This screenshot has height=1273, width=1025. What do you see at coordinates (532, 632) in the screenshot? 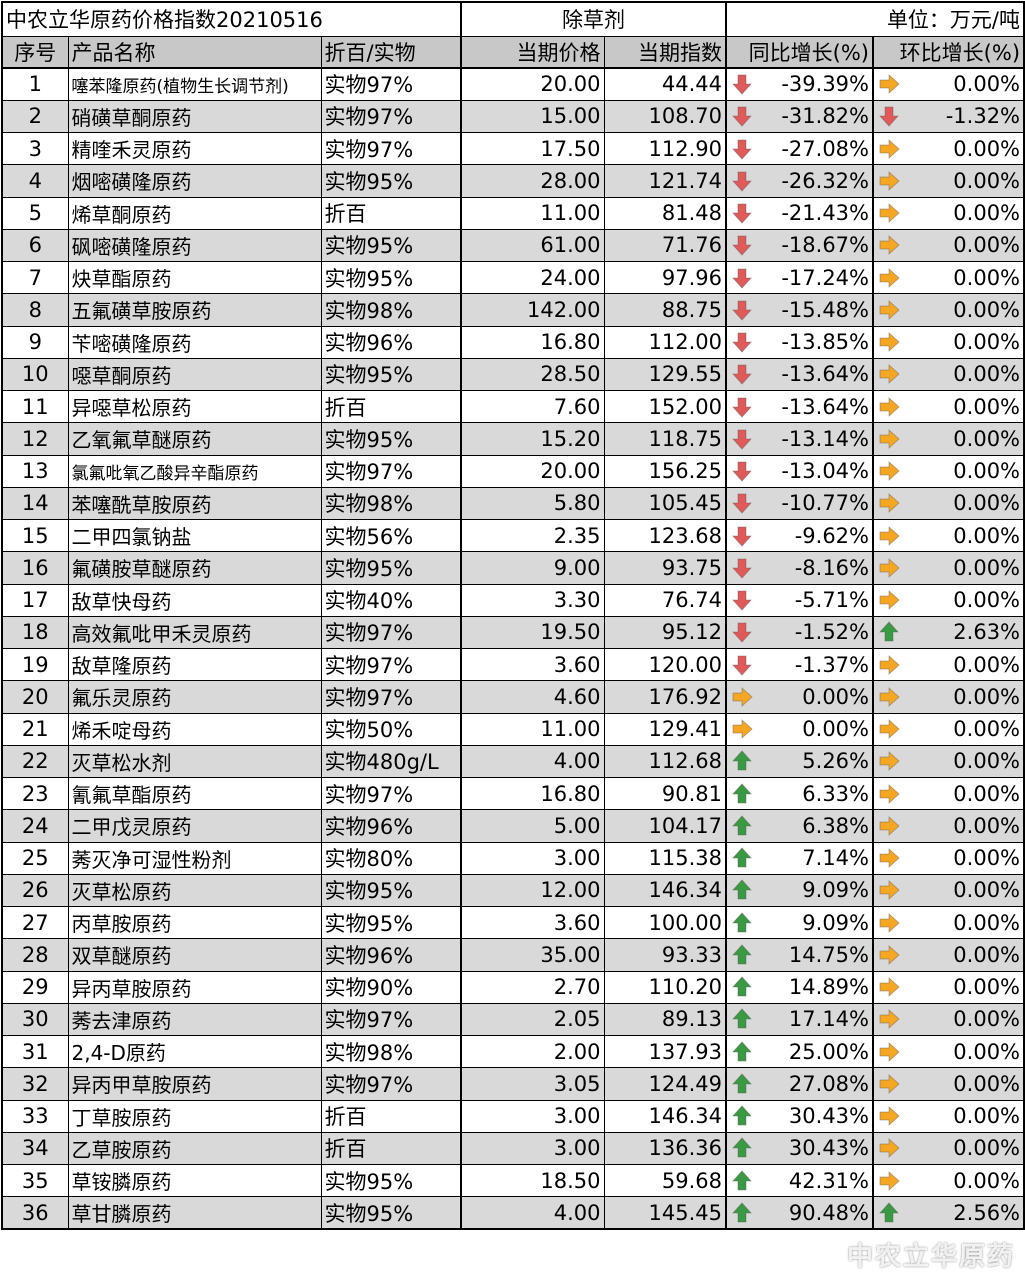
I see `current-price: 19.50` at bounding box center [532, 632].